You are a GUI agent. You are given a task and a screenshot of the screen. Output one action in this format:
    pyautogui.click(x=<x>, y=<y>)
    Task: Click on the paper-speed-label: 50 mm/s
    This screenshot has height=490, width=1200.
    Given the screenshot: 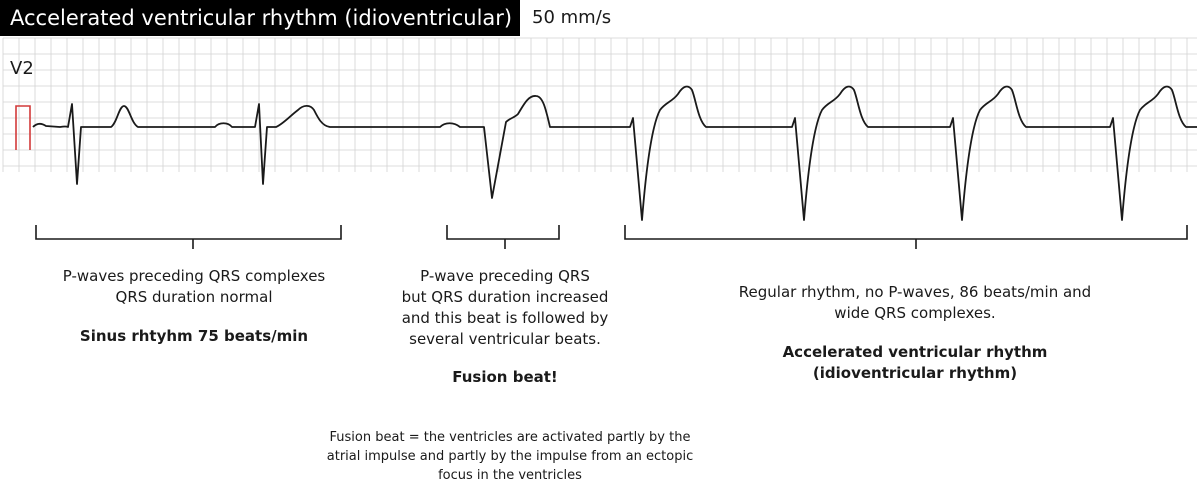 What is the action you would take?
    pyautogui.click(x=572, y=17)
    